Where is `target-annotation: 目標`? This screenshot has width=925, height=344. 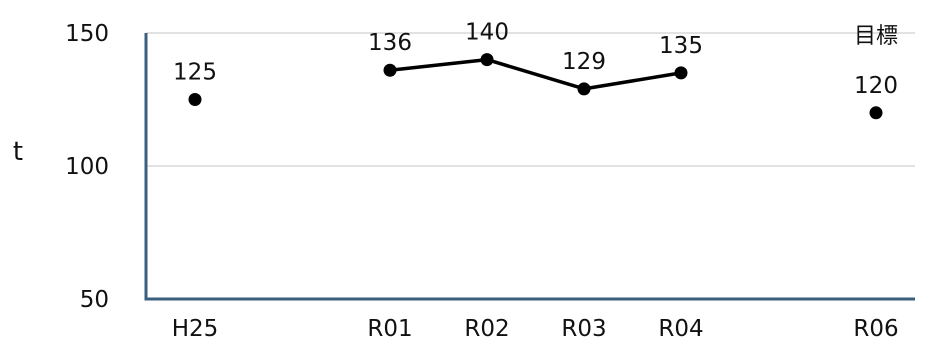
target-annotation: 目標 is located at coordinates (876, 36).